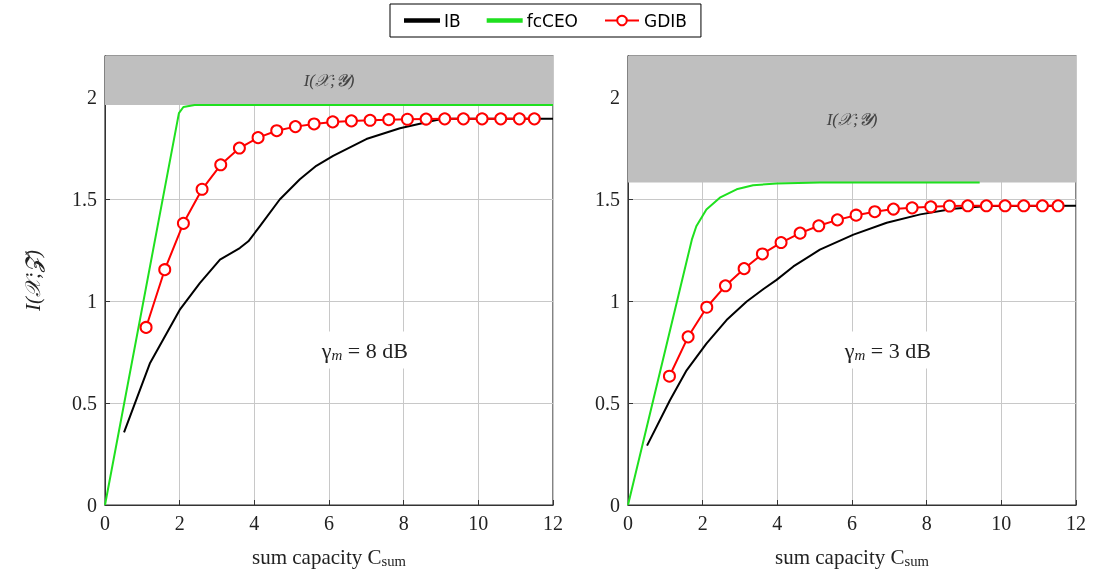 The width and height of the screenshot is (1103, 588). Describe the element at coordinates (665, 20) in the screenshot. I see `legend-label: GDIB` at that location.